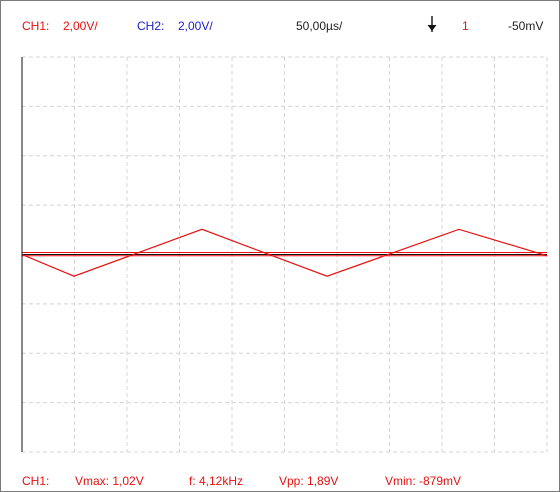  Describe the element at coordinates (80, 26) in the screenshot. I see `ch1-scale: 2,00V/` at that location.